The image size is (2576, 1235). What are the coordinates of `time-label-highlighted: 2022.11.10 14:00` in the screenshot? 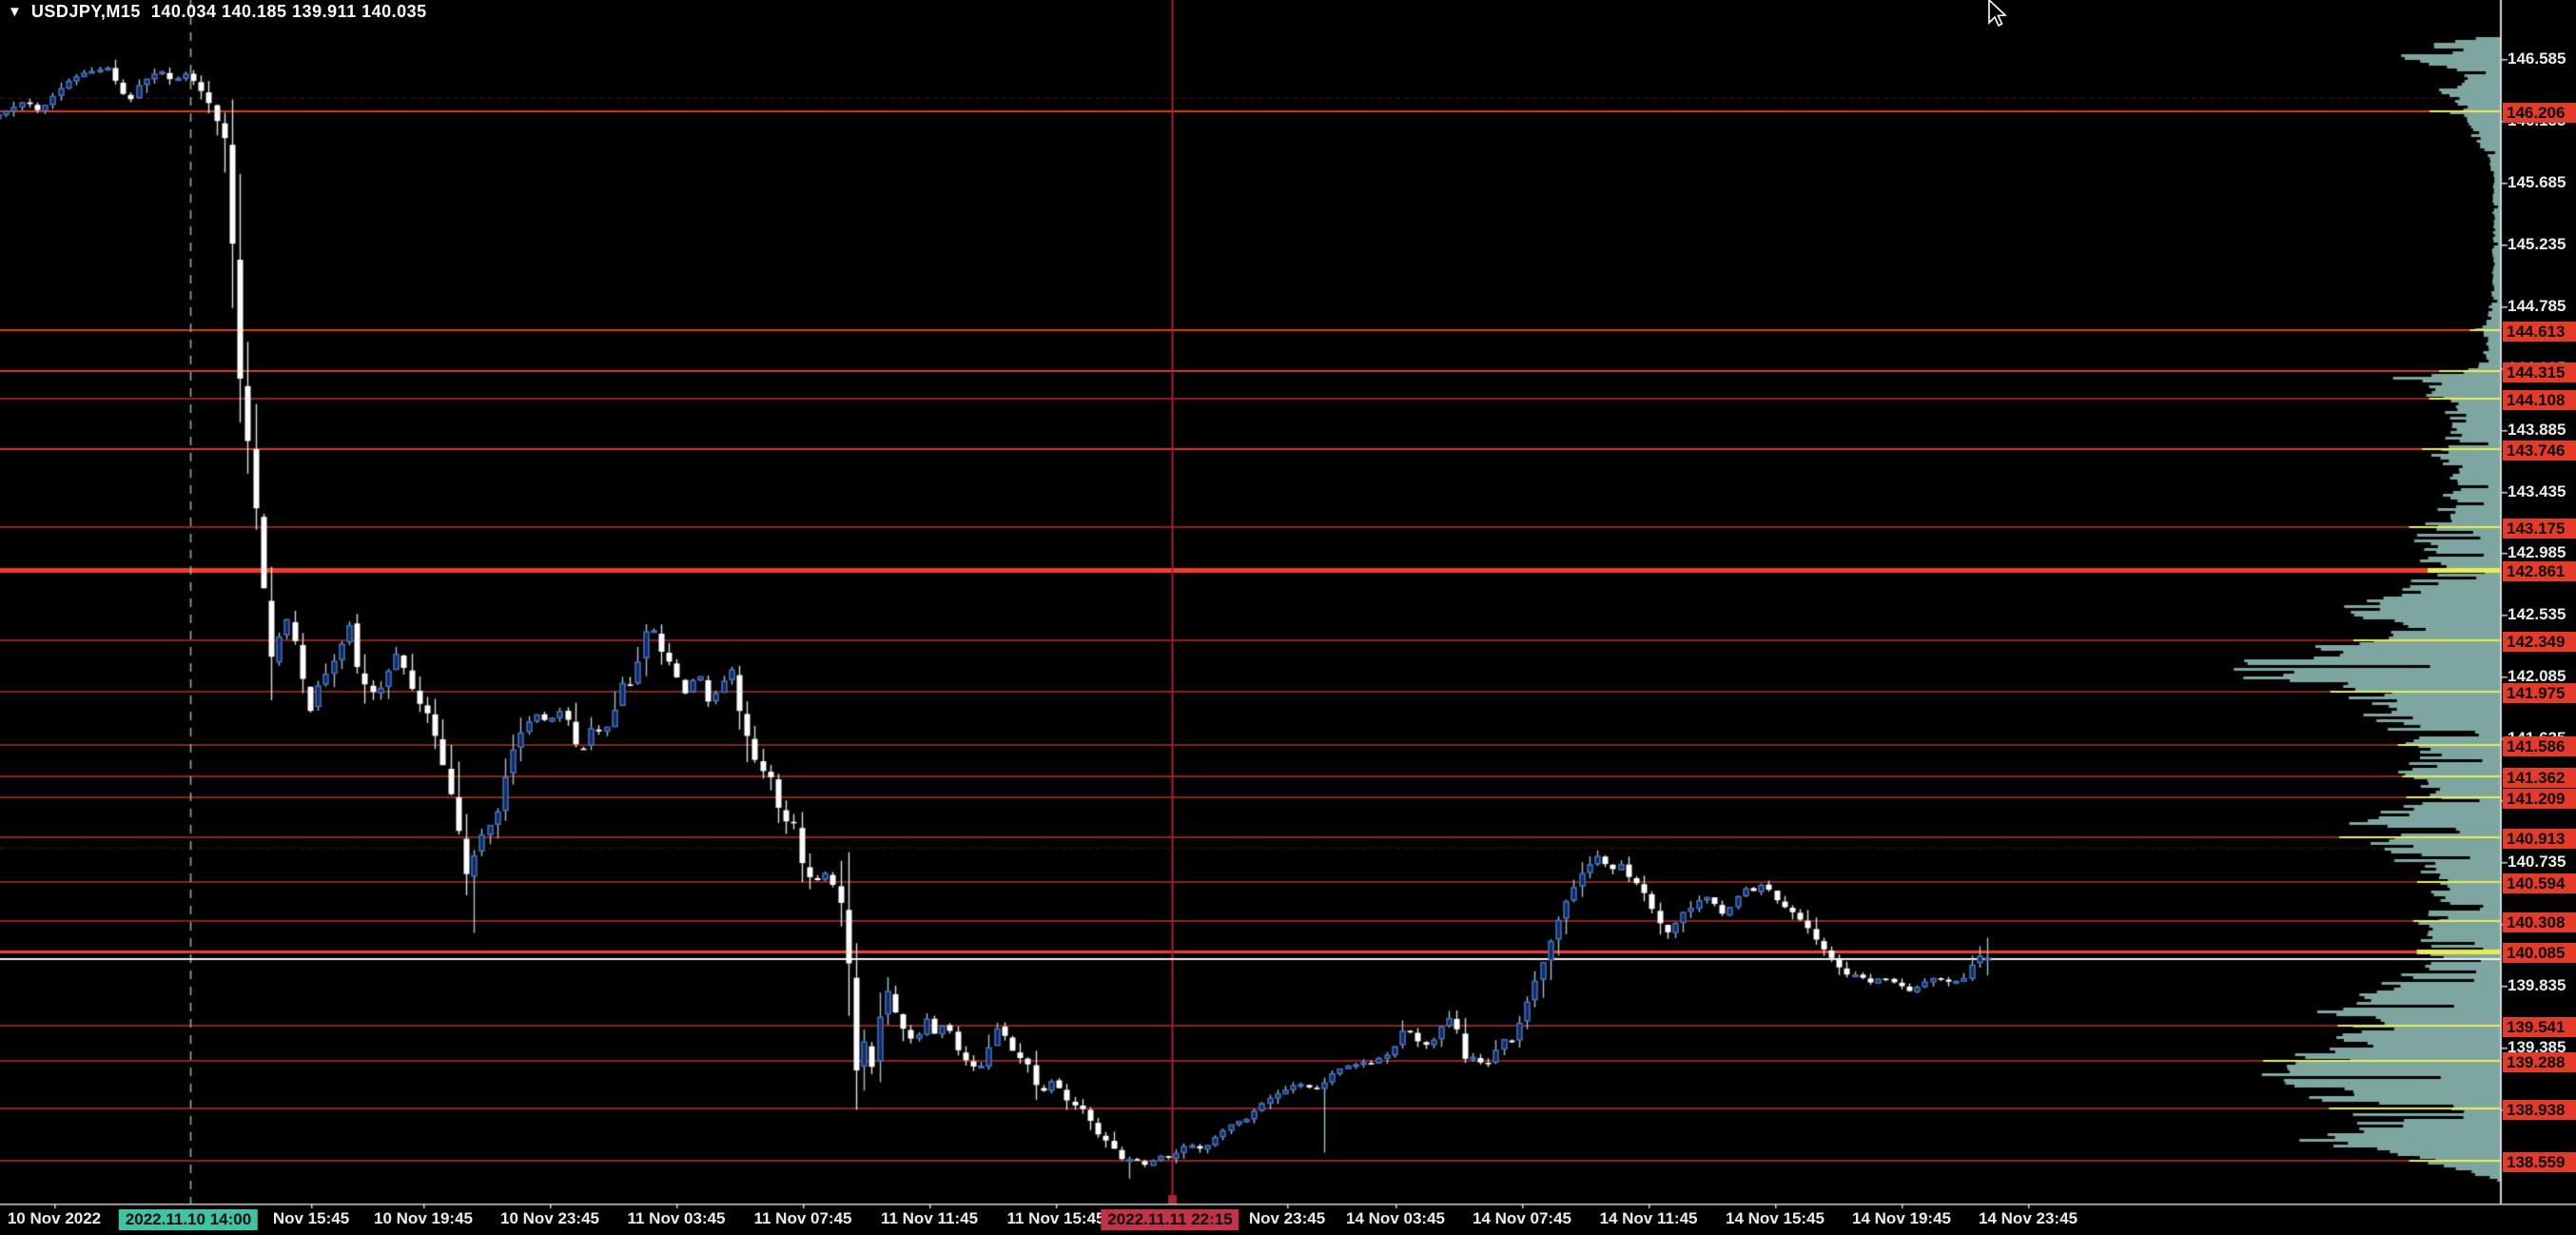 It's located at (188, 1219).